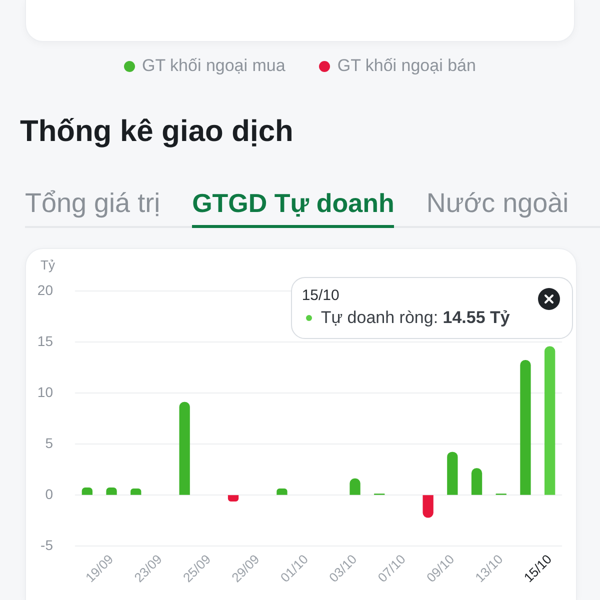 This screenshot has width=600, height=600. I want to click on y-tick-label: 10, so click(45, 392).